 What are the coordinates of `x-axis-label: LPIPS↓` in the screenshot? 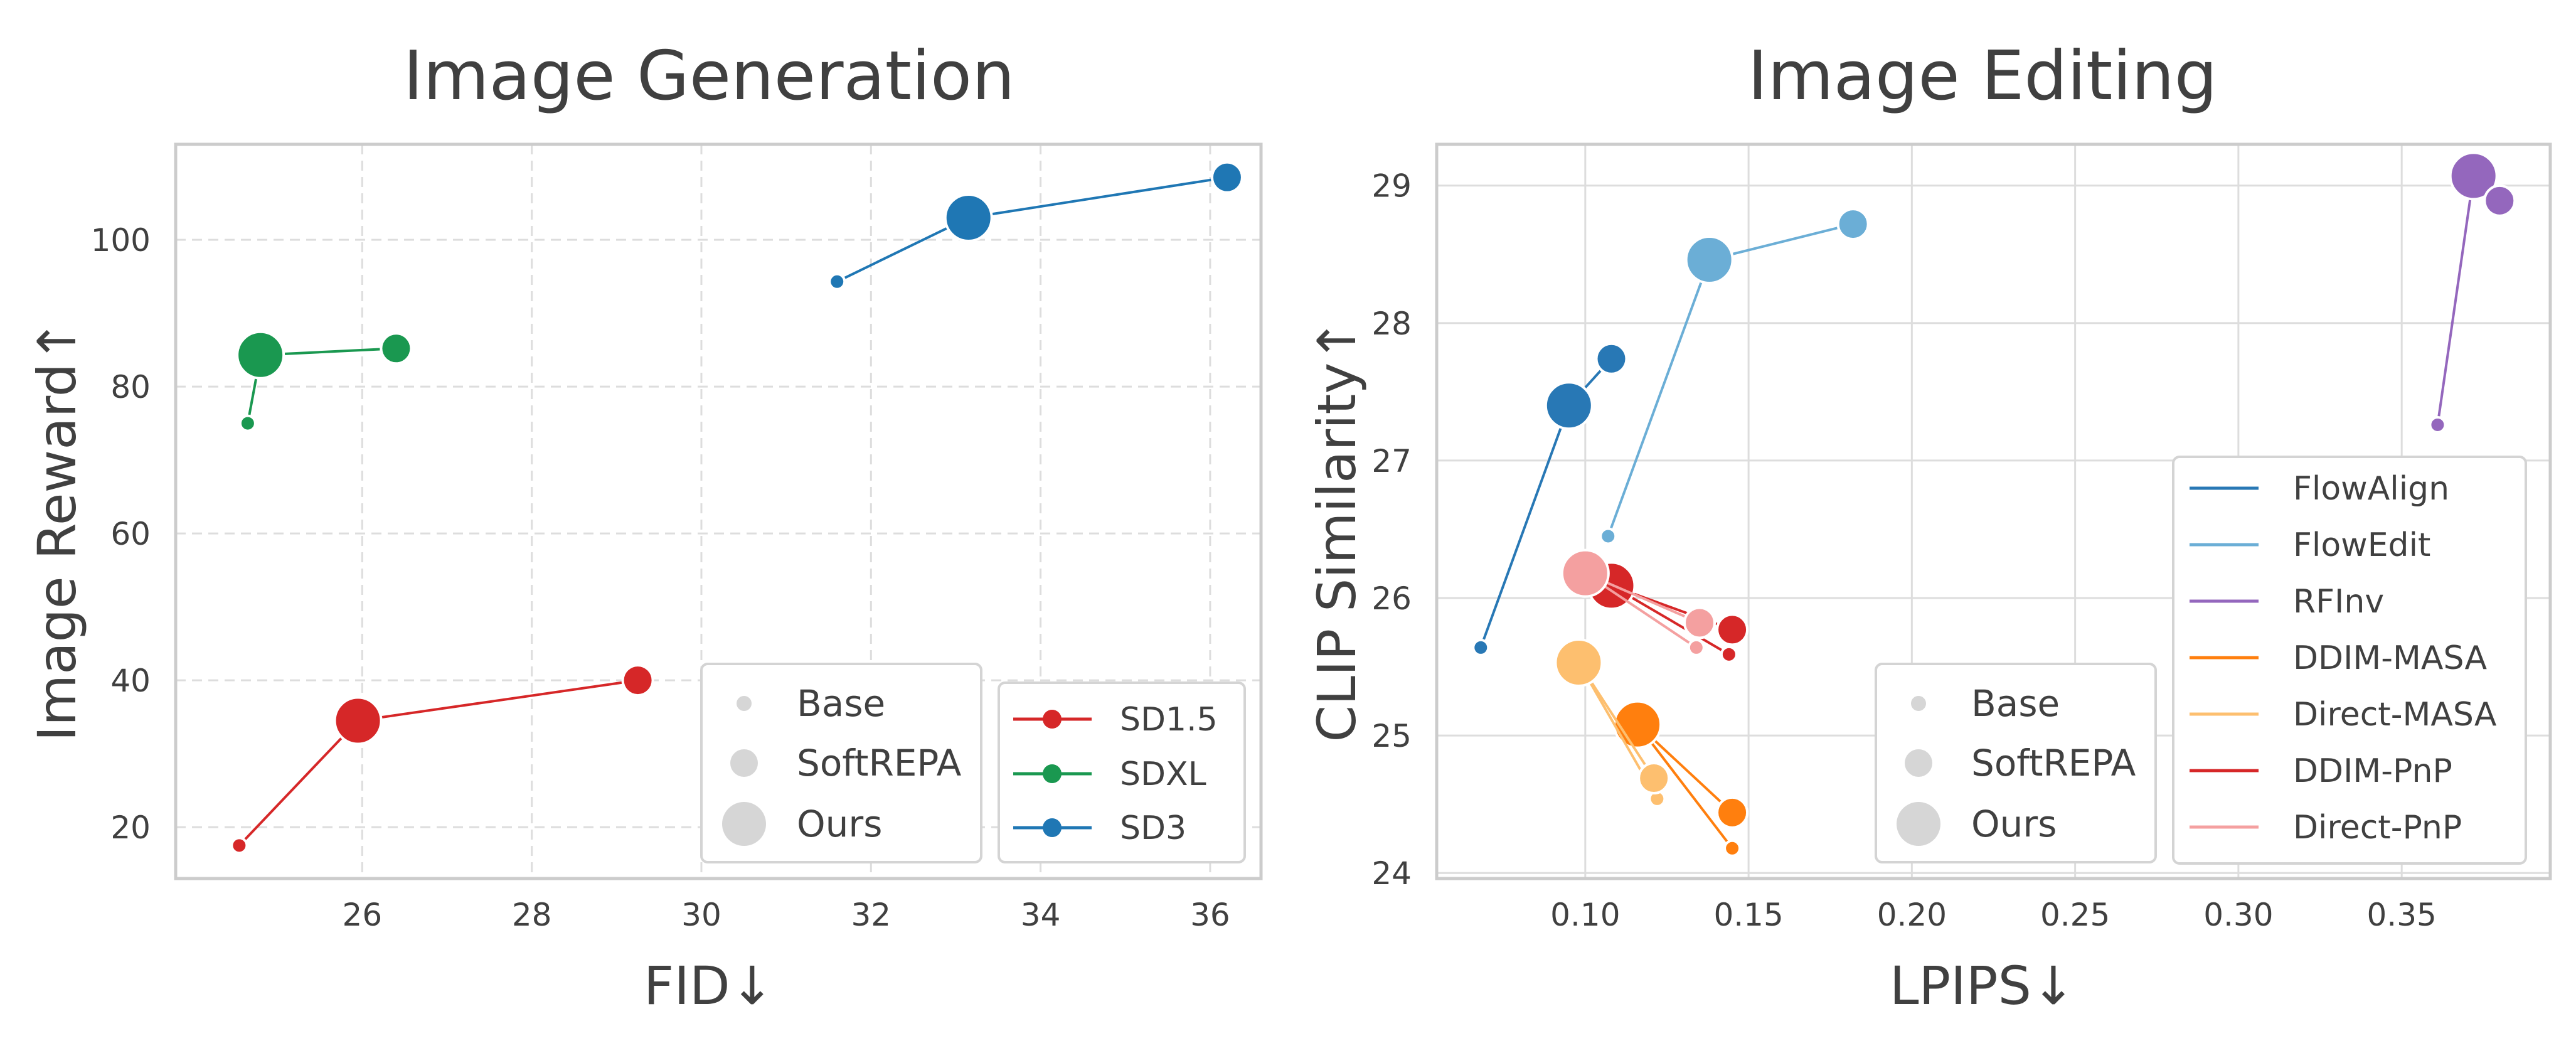 It's located at (1983, 986).